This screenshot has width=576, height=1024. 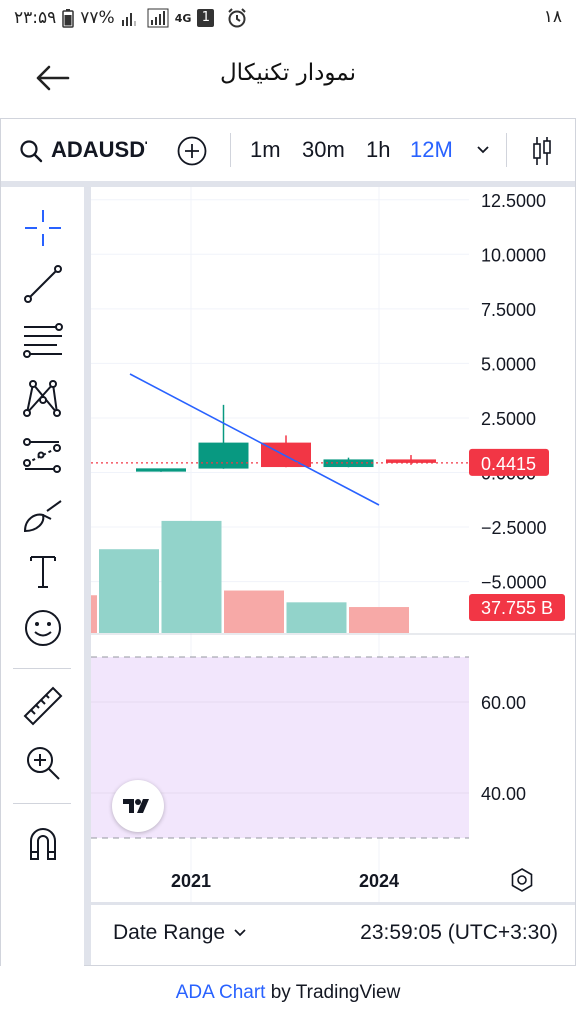 I want to click on chart-type-candles-icon, so click(x=542, y=151).